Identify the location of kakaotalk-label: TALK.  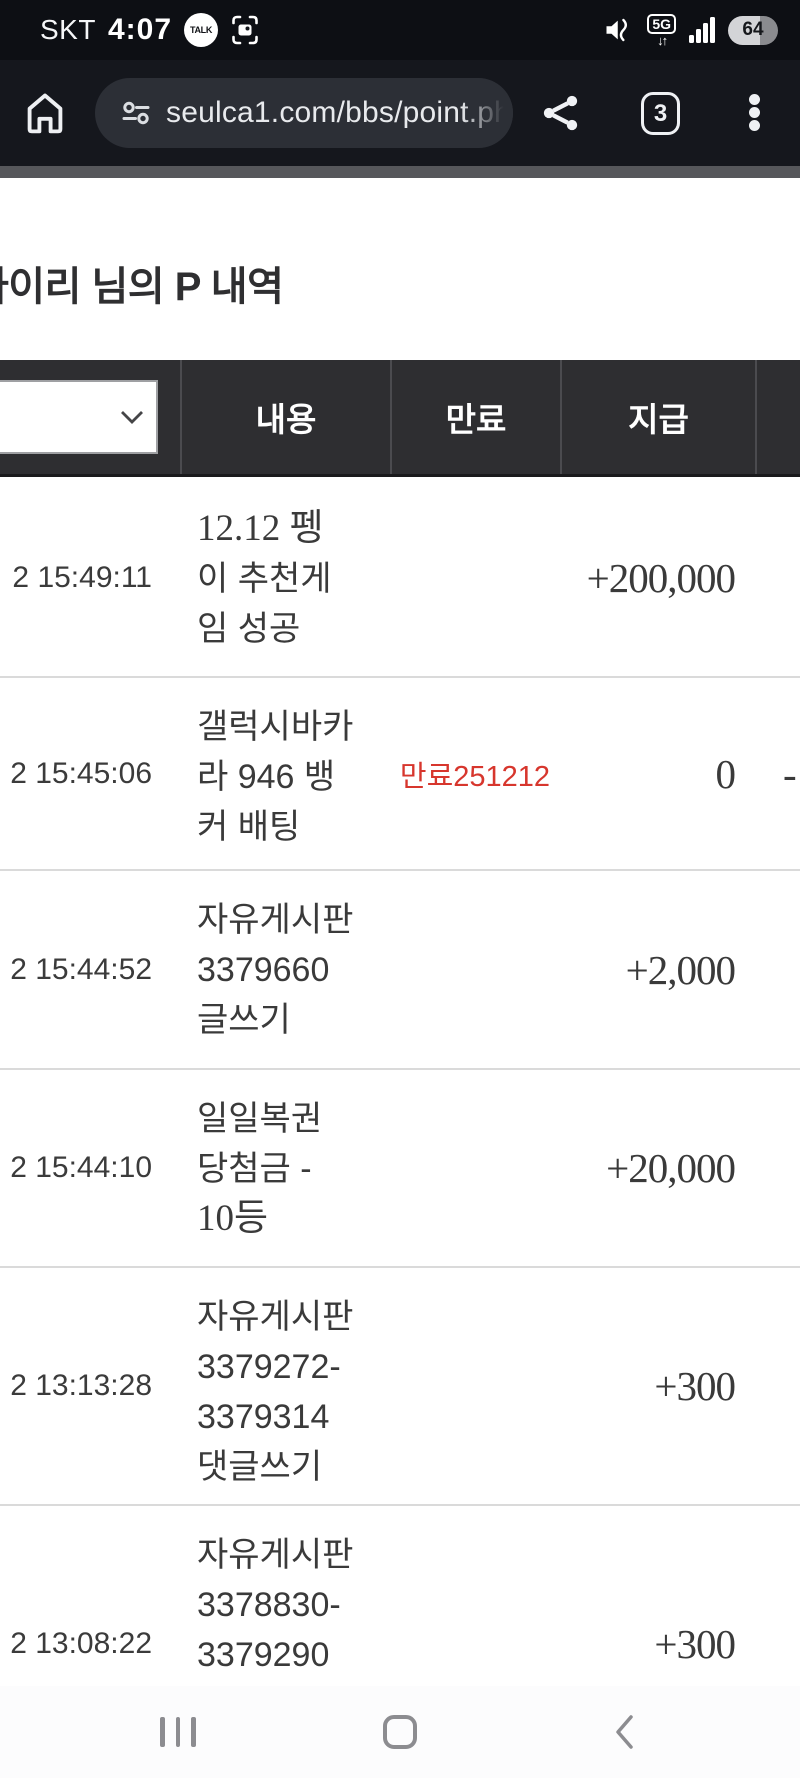
(201, 30).